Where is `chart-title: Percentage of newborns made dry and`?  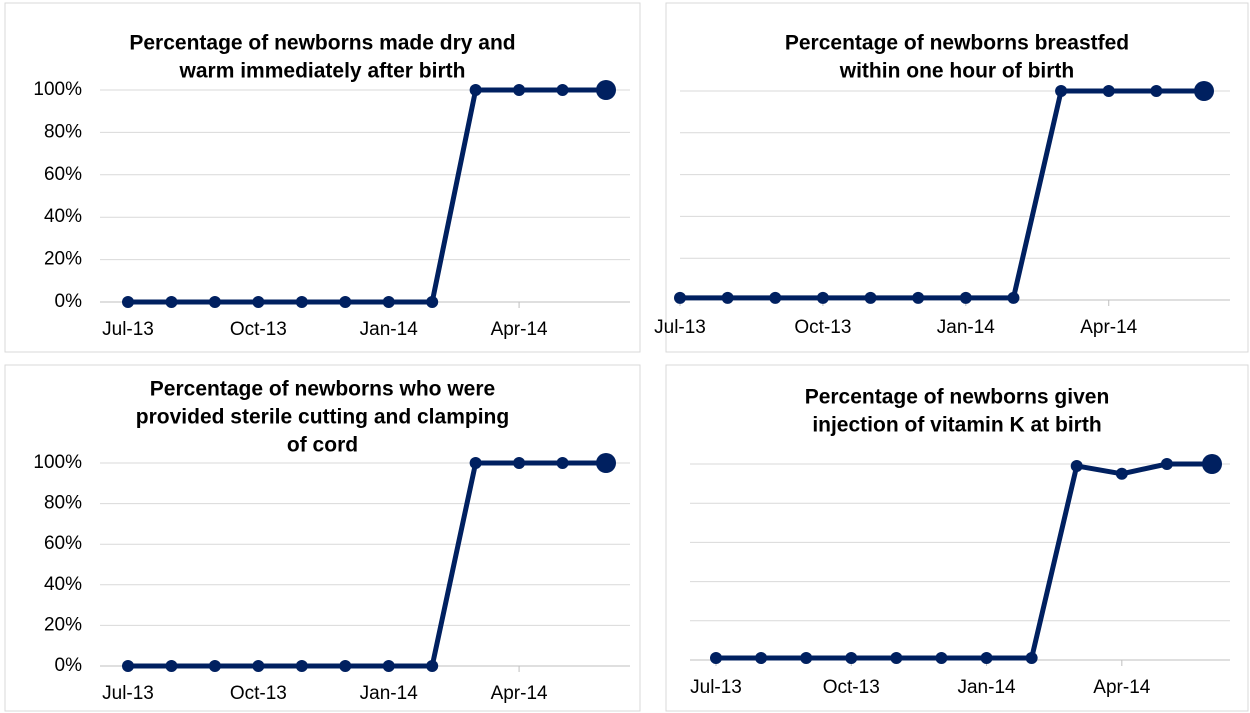 chart-title: Percentage of newborns made dry and is located at coordinates (322, 43).